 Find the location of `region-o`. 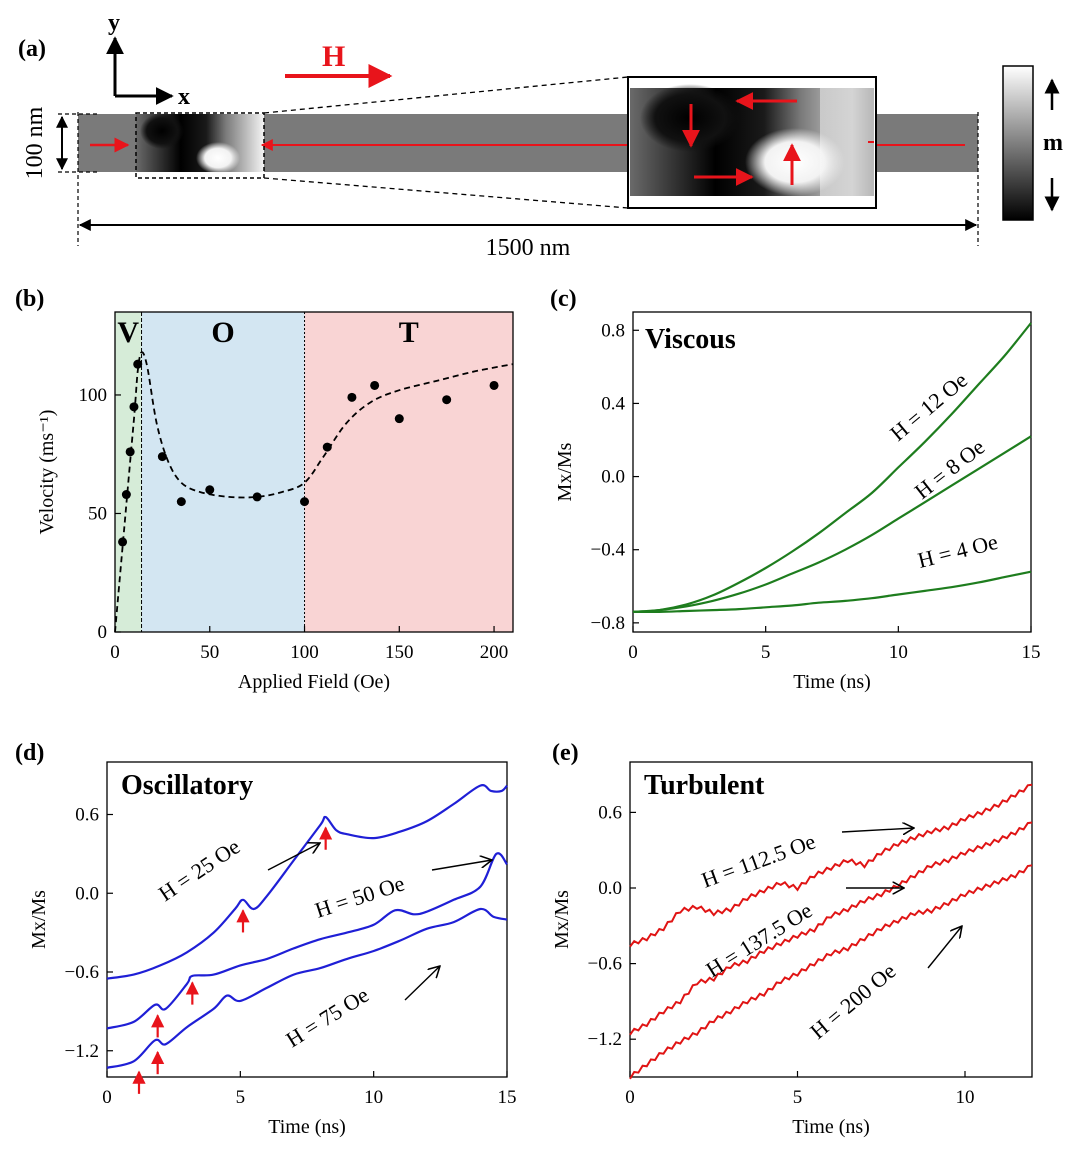

region-o is located at coordinates (223, 472).